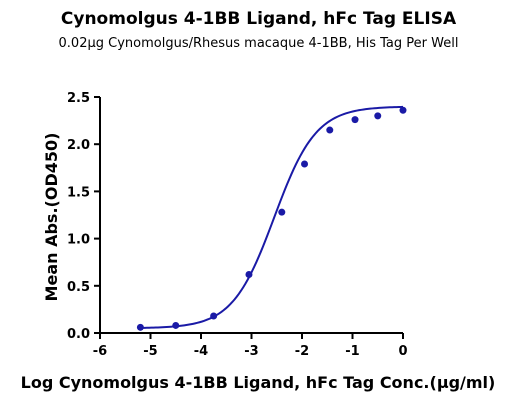  Describe the element at coordinates (201, 351) in the screenshot. I see `x-tick-label: -4` at that location.